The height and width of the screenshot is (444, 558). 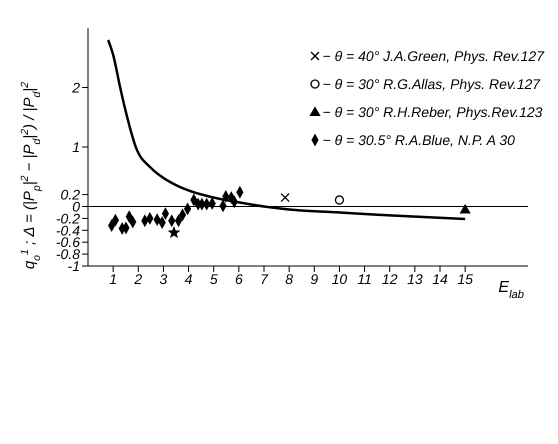 I want to click on x-tick-label: 4, so click(x=188, y=278).